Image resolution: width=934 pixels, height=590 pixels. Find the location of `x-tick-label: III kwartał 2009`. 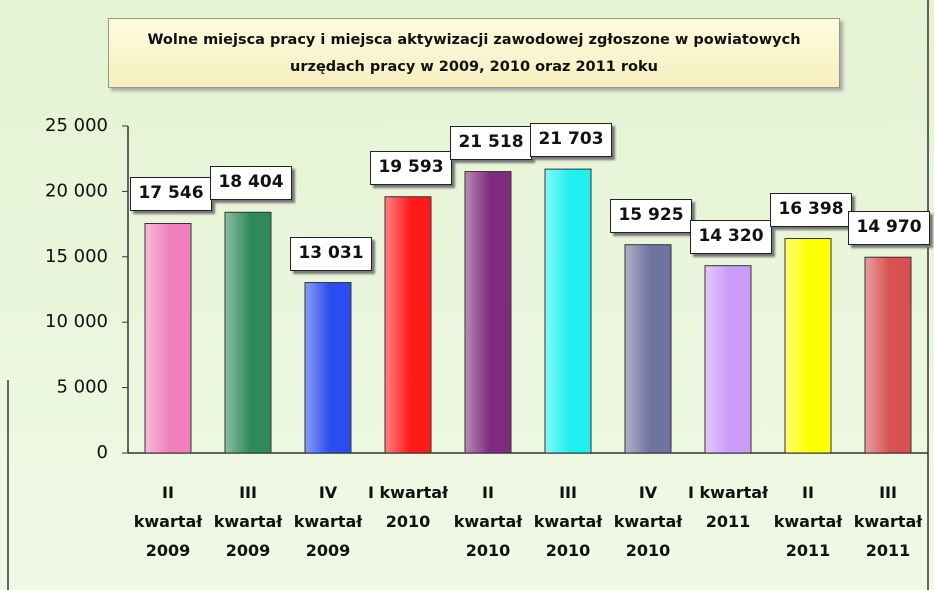

x-tick-label: III kwartał 2009 is located at coordinates (248, 521).